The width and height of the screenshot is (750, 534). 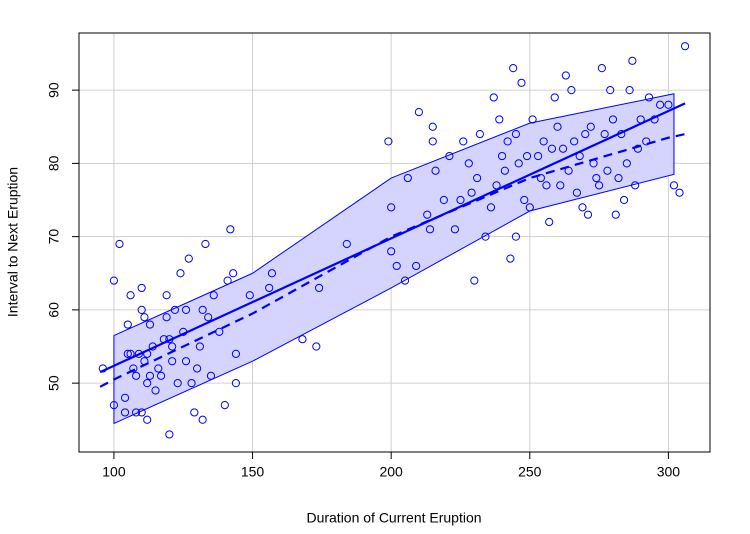 I want to click on y-axis-label: Interval to Next Eruption, so click(x=13, y=242).